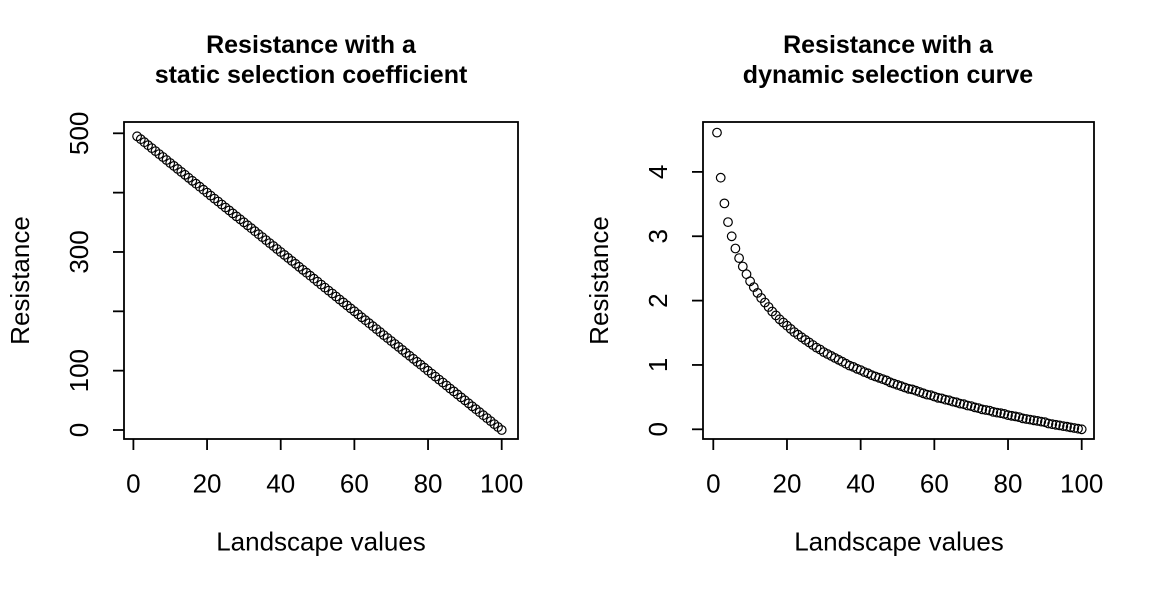  What do you see at coordinates (311, 75) in the screenshot?
I see `chart-title-line-2: static selection coefficient` at bounding box center [311, 75].